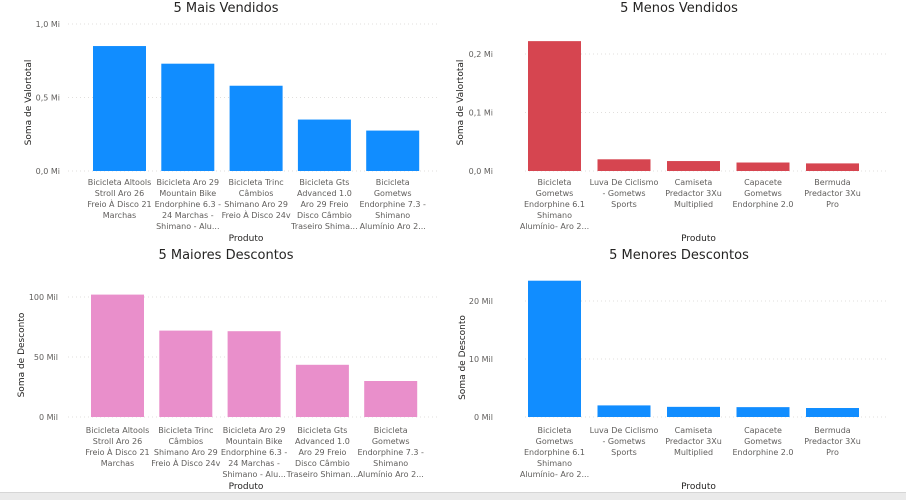 The height and width of the screenshot is (500, 906). Describe the element at coordinates (48, 98) in the screenshot. I see `y-tick-label: 0,5 Mi` at that location.